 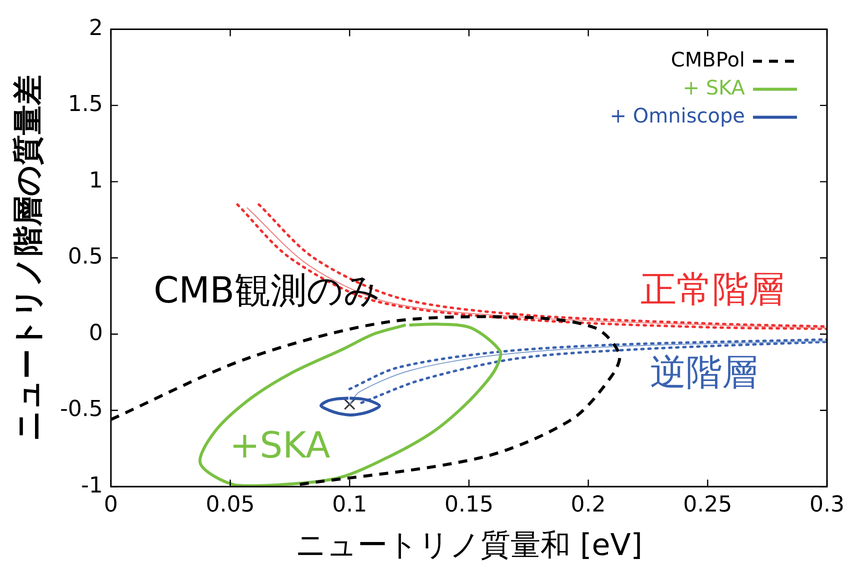 I want to click on x-axis-title: ニュートリノ質量和 [eV], so click(x=468, y=545).